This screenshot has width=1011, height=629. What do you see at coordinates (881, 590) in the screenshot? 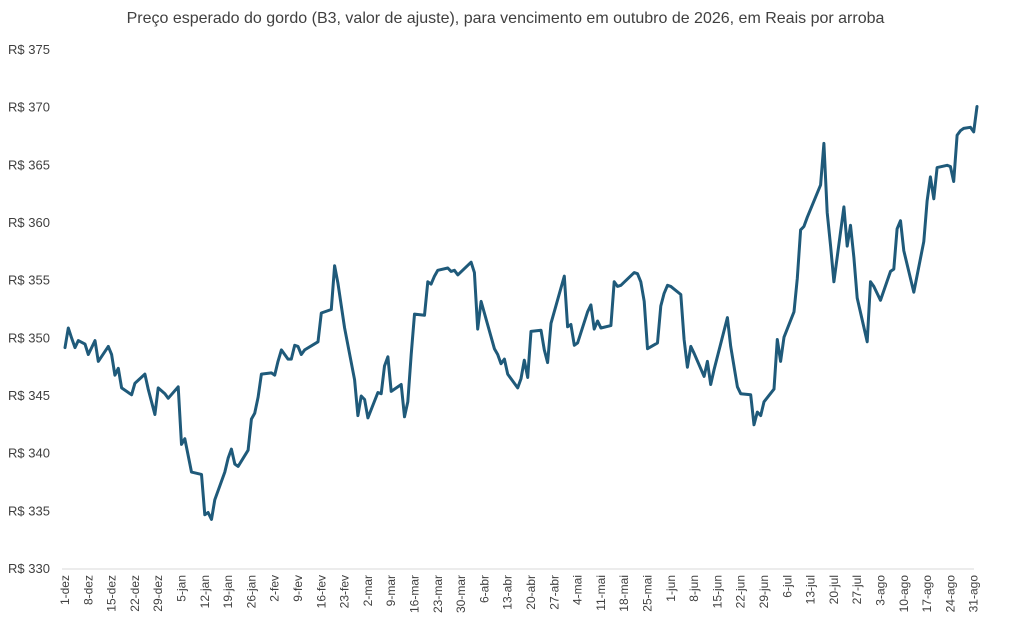
I see `x-tick-label: 3-ago` at bounding box center [881, 590].